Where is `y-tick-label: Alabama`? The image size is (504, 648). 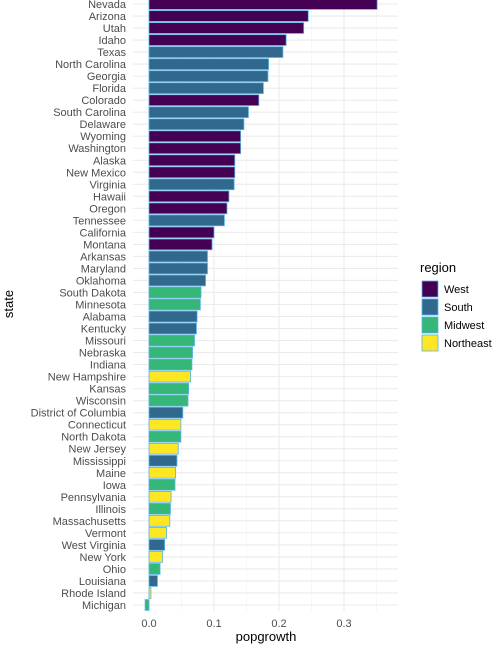
y-tick-label: Alabama is located at coordinates (105, 318).